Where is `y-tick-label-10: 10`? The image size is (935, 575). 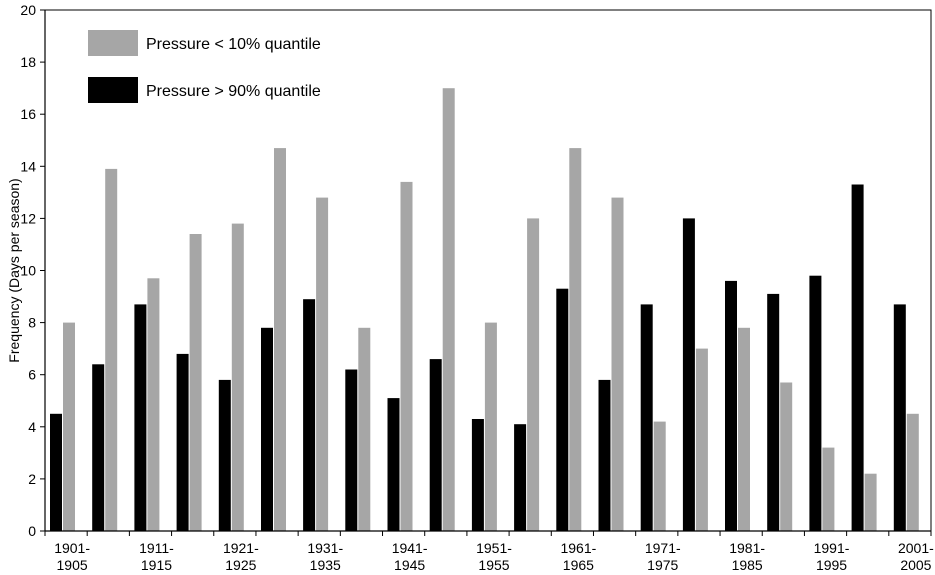
y-tick-label-10: 10 is located at coordinates (28, 271).